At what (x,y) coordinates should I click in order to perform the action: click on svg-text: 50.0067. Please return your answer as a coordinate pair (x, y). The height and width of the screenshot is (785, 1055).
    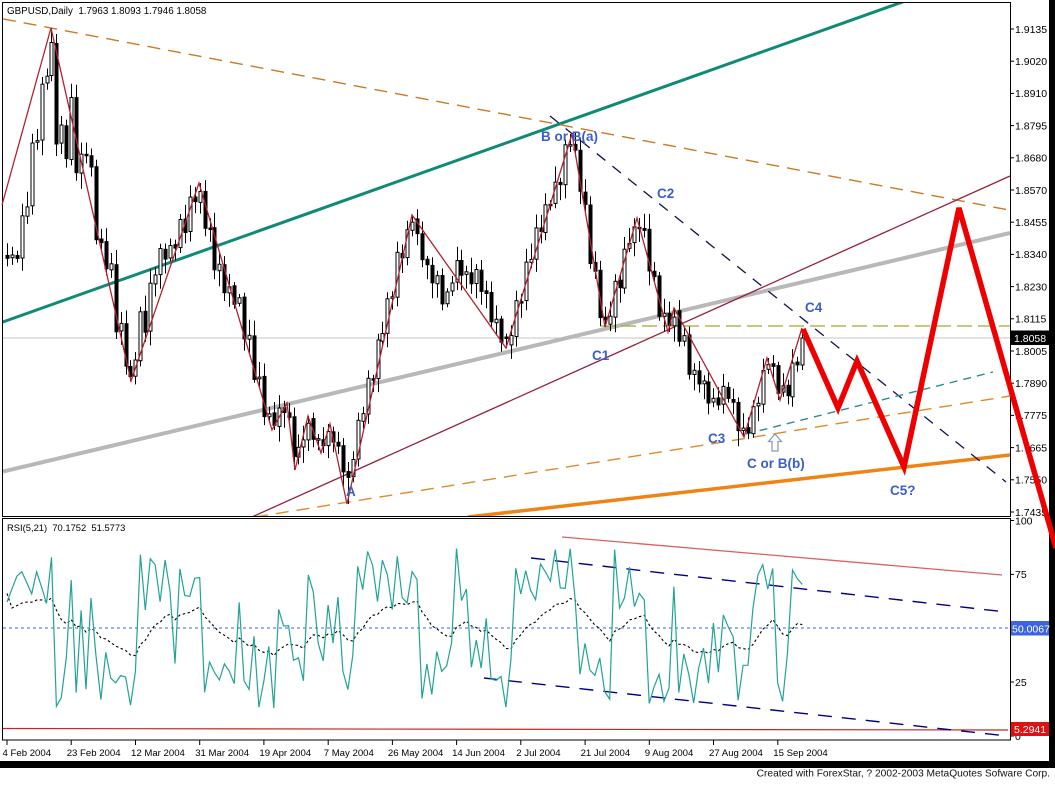
    Looking at the image, I should click on (1031, 630).